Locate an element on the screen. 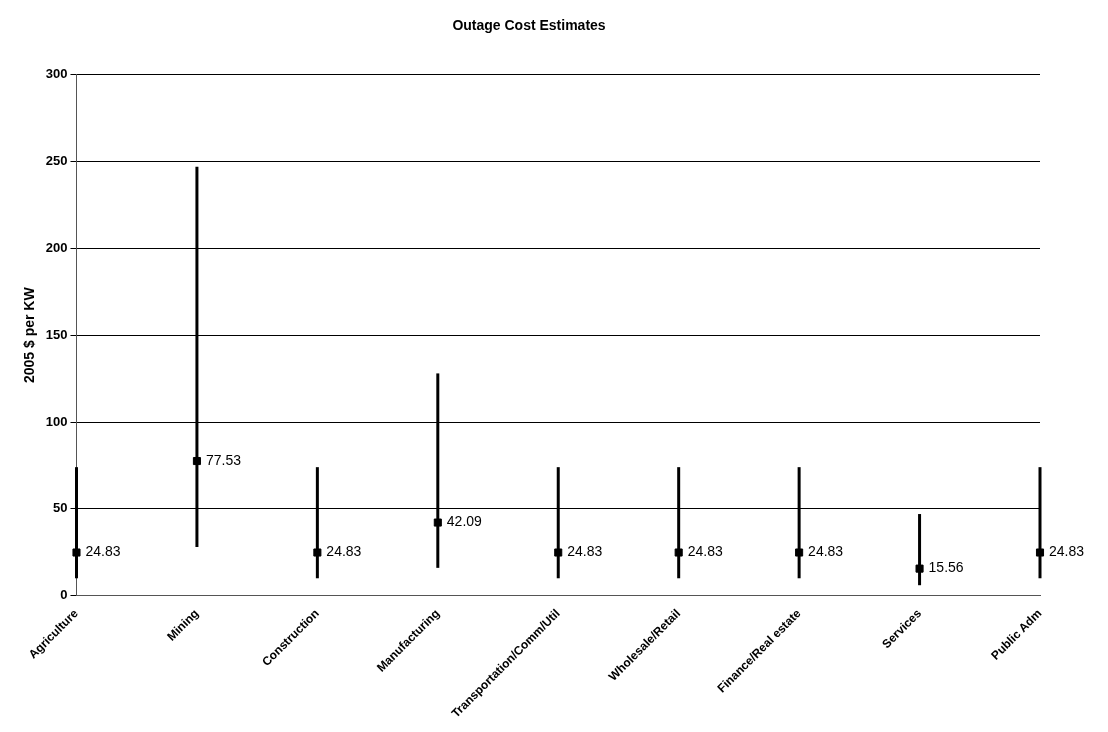  y-axis-title: 2005 $ per KW is located at coordinates (29, 335).